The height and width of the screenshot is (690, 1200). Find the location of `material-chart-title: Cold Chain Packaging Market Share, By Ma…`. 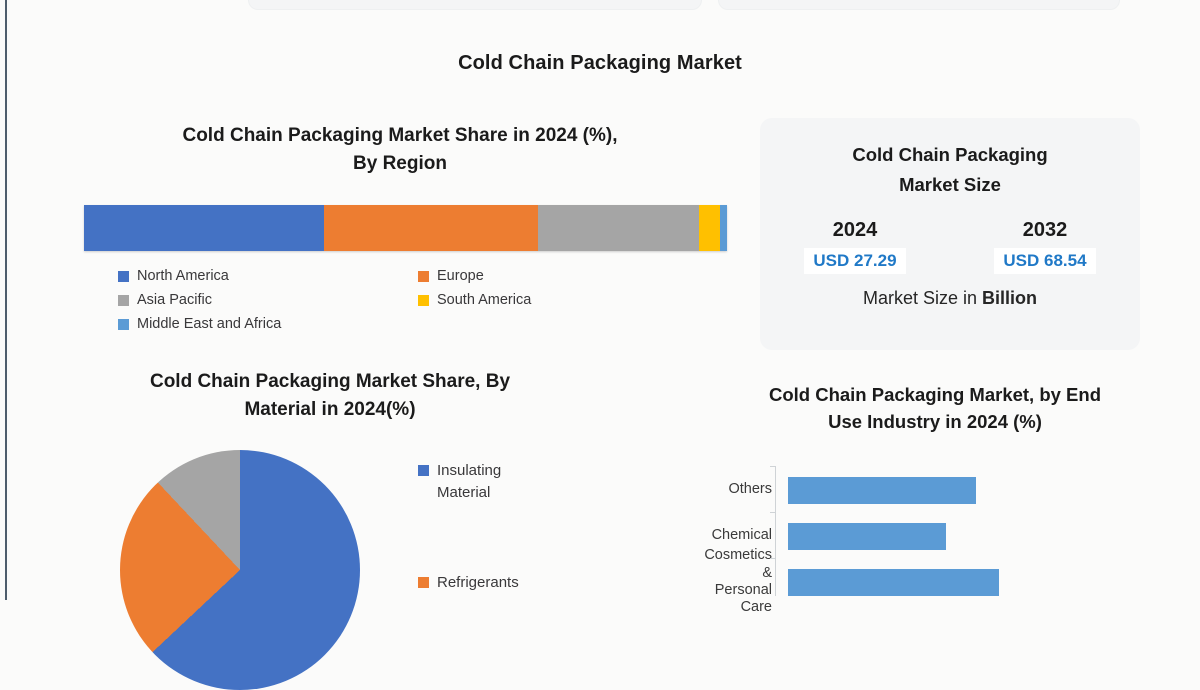

material-chart-title: Cold Chain Packaging Market Share, By Ma… is located at coordinates (330, 395).